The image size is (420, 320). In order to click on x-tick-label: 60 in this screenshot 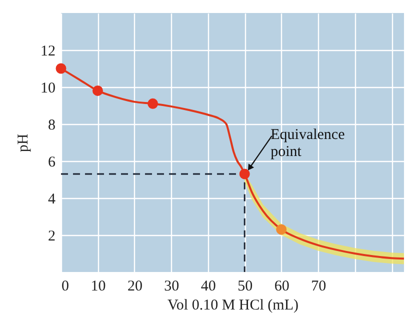, I will do `click(282, 286)`.